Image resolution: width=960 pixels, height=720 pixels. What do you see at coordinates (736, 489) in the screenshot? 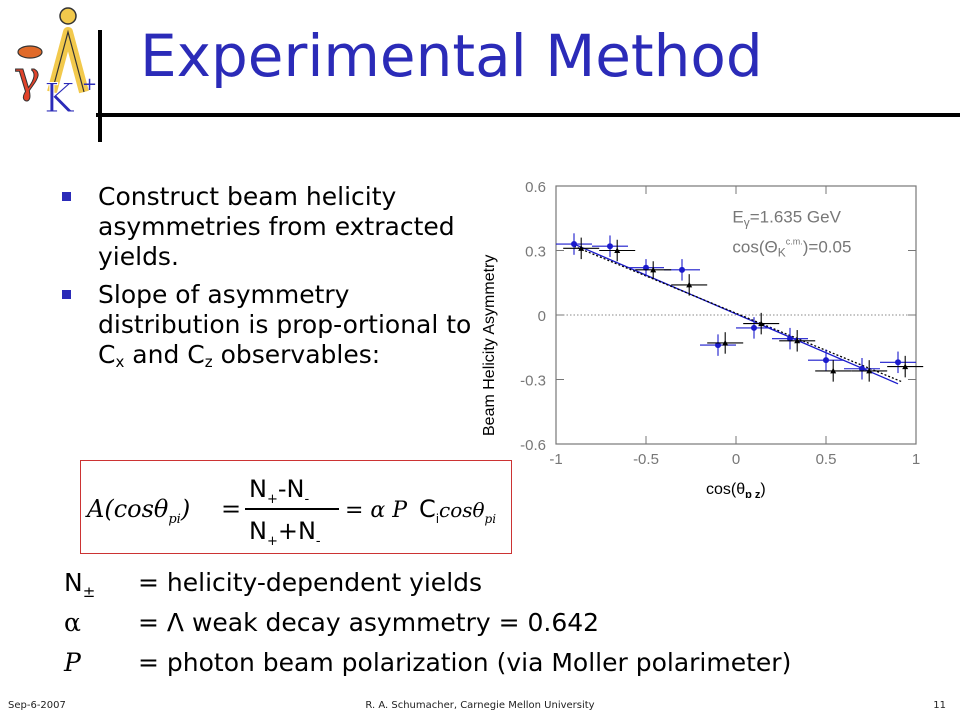
I see `x-axis-label: cos(θp z)` at bounding box center [736, 489].